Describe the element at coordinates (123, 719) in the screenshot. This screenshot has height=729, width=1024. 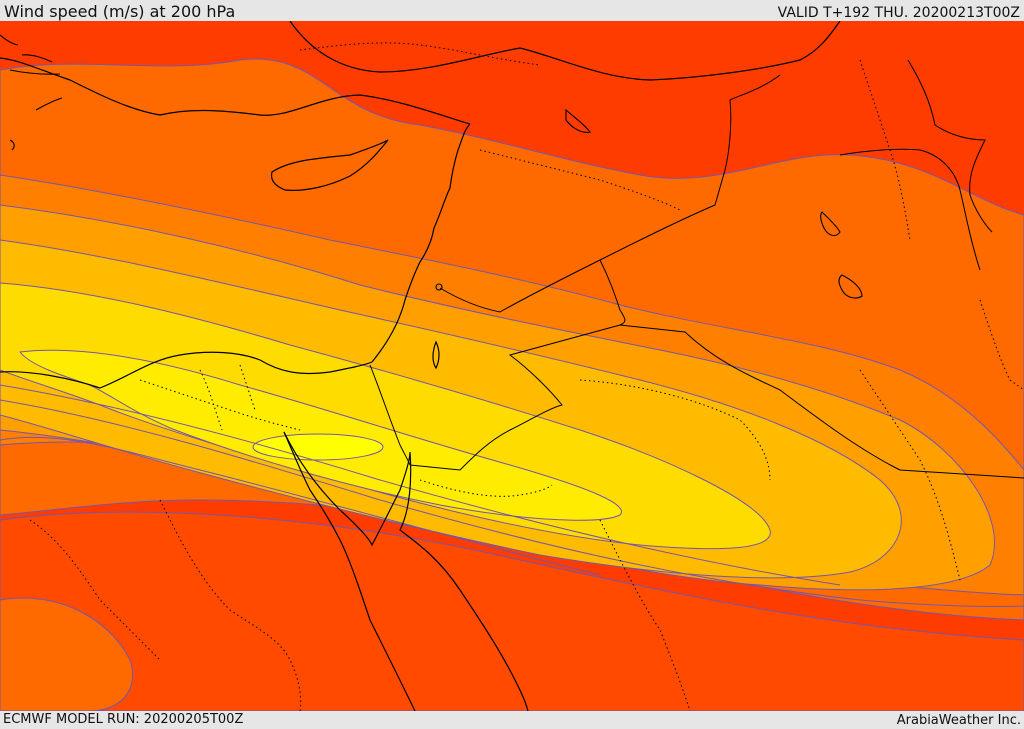
I see `model-run-label: ECMWF MODEL RUN: 20200205T00Z` at that location.